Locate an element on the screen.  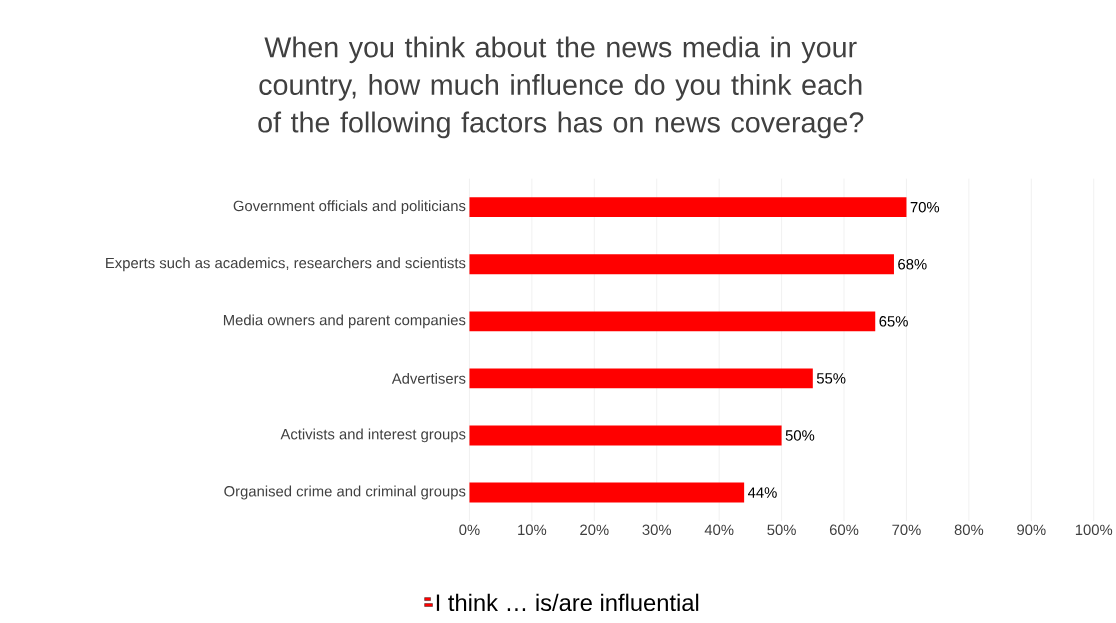
x-tick-label: 90% is located at coordinates (1031, 529).